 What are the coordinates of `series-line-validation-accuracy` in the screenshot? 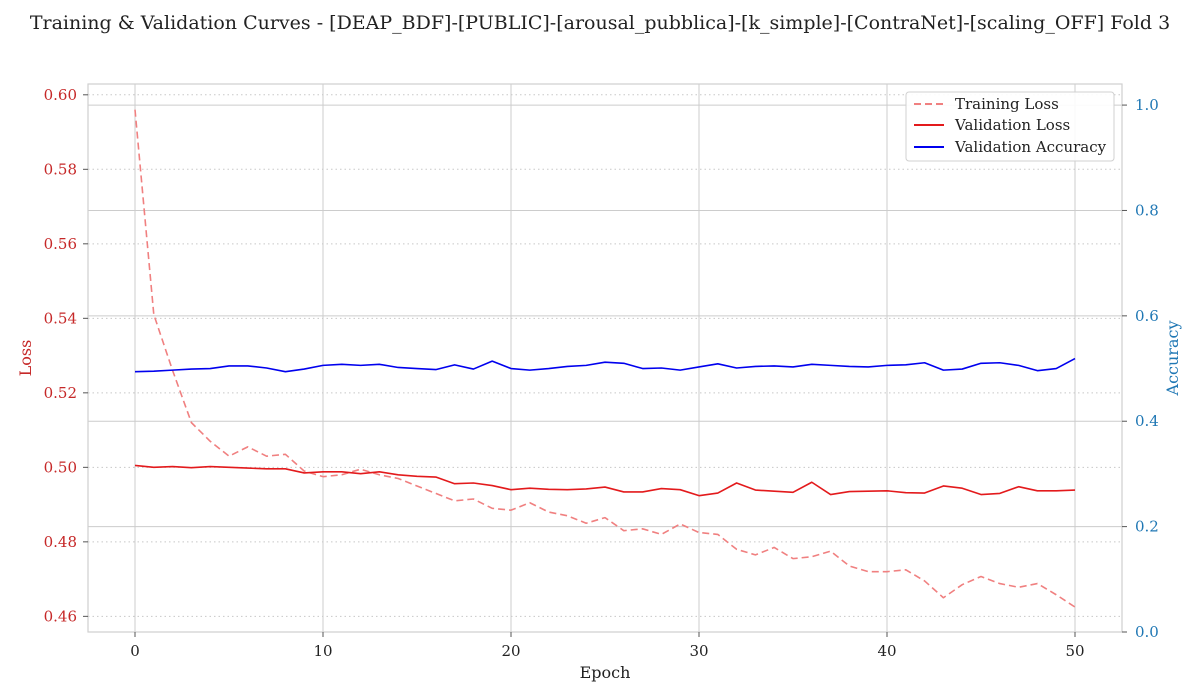 It's located at (605, 365).